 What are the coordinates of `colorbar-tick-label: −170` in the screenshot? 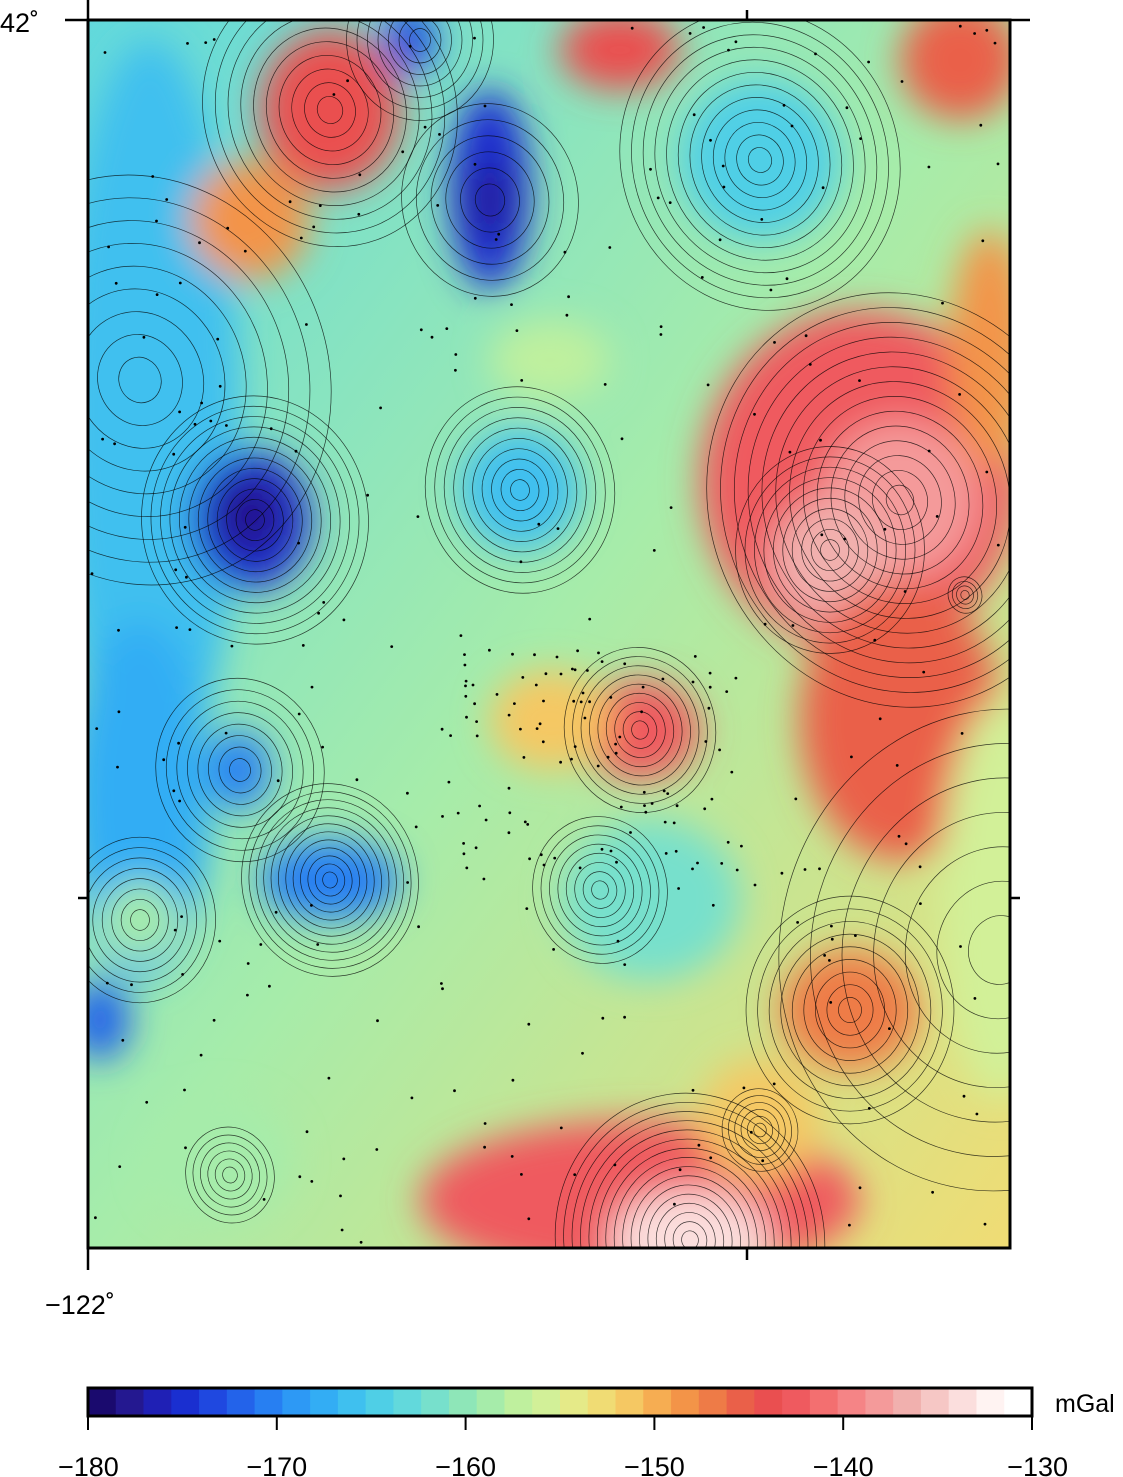 It's located at (276, 1464).